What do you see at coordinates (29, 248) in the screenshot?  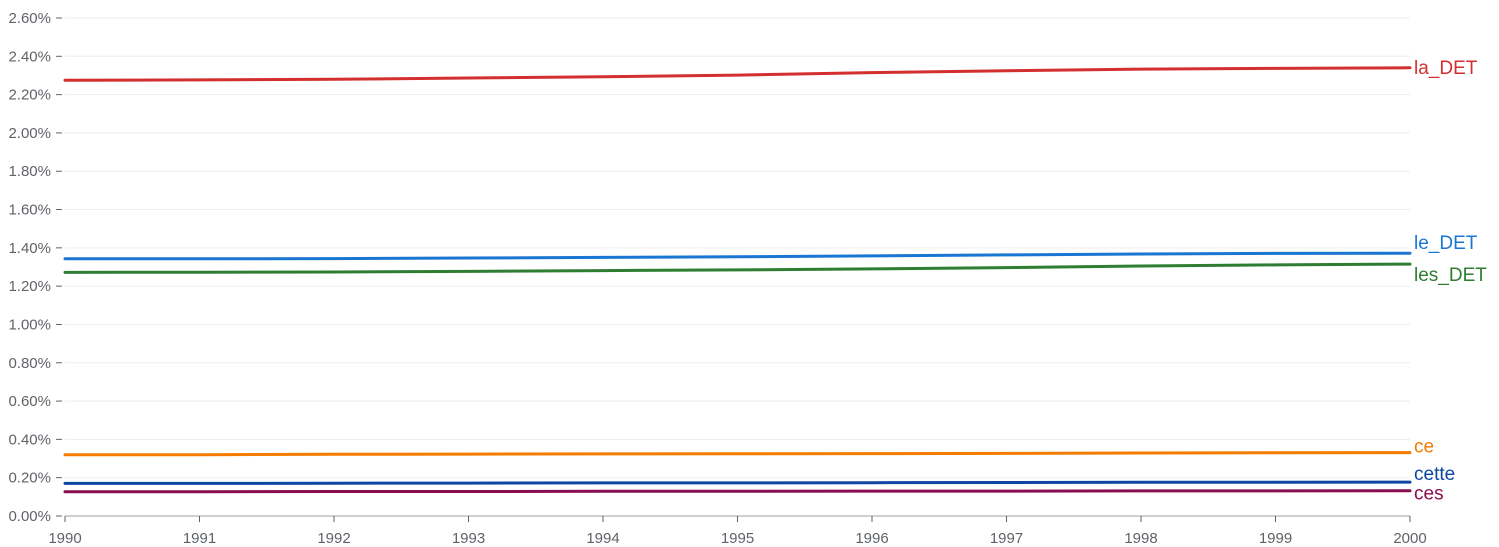 I see `y-tick-label: 1.40%` at bounding box center [29, 248].